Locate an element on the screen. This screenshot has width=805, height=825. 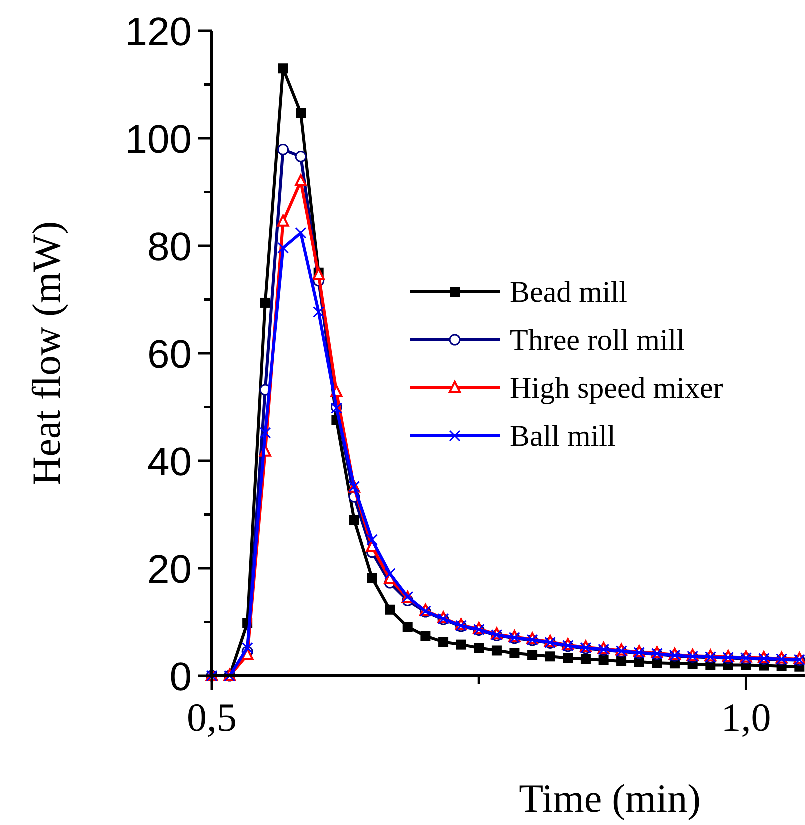
y-tick-label: 60 is located at coordinates (170, 354).